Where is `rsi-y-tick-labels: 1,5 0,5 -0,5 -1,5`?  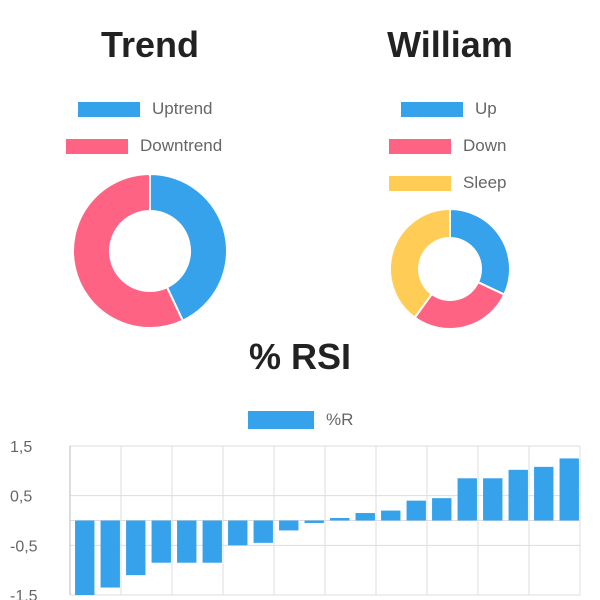
rsi-y-tick-labels: 1,5 0,5 -0,5 -1,5 is located at coordinates (24, 519).